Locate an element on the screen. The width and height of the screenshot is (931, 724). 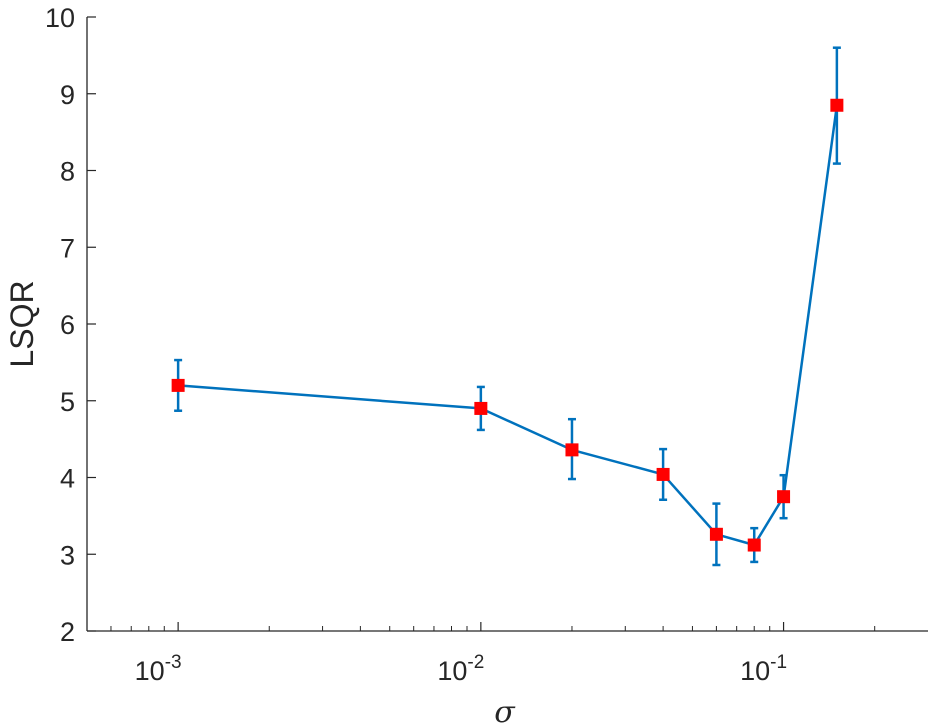
y-tick-label: 10 is located at coordinates (60, 18).